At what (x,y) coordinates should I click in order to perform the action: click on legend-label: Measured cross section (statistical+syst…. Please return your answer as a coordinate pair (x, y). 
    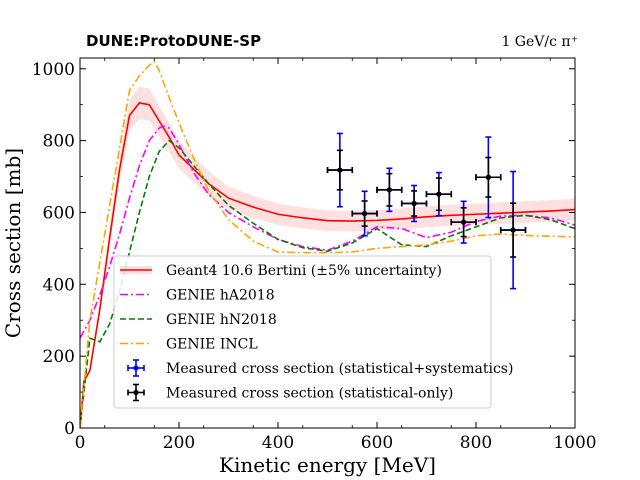
    Looking at the image, I should click on (339, 369).